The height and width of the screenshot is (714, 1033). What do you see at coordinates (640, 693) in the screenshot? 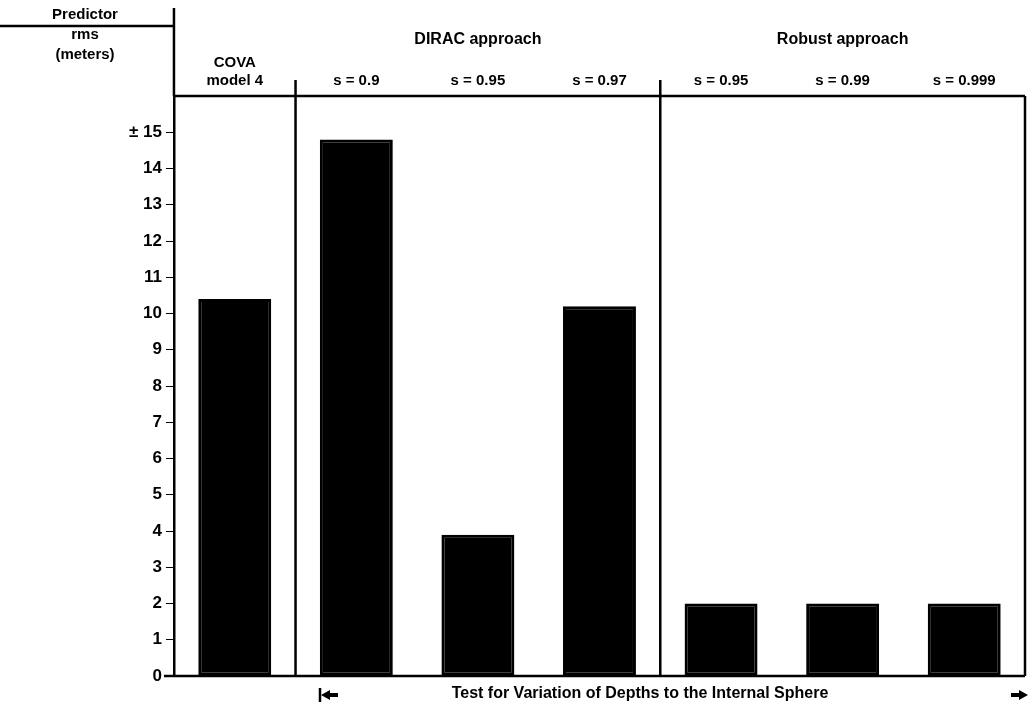
I see `x-axis-title: Test for Variation of Depths to the Internal Sphere` at bounding box center [640, 693].